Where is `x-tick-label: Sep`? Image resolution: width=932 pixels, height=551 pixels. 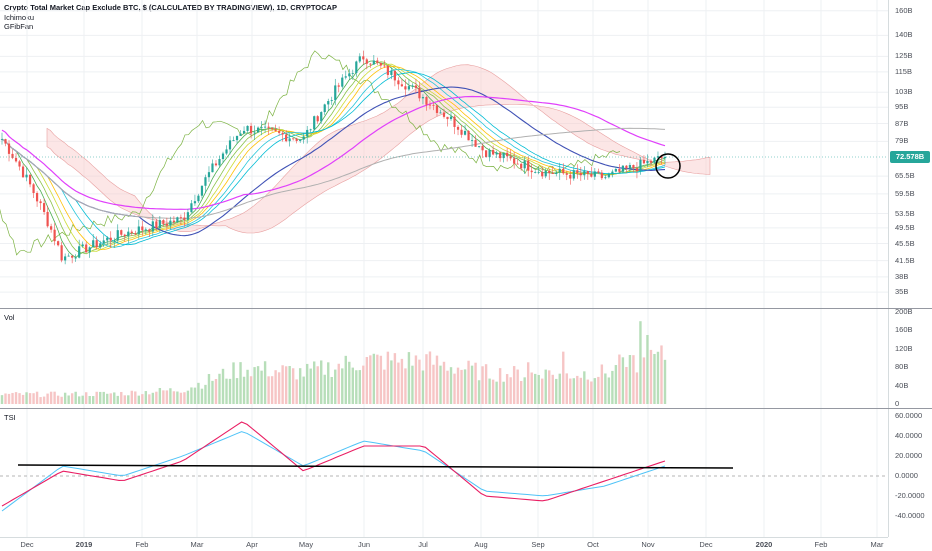 x-tick-label: Sep is located at coordinates (538, 544).